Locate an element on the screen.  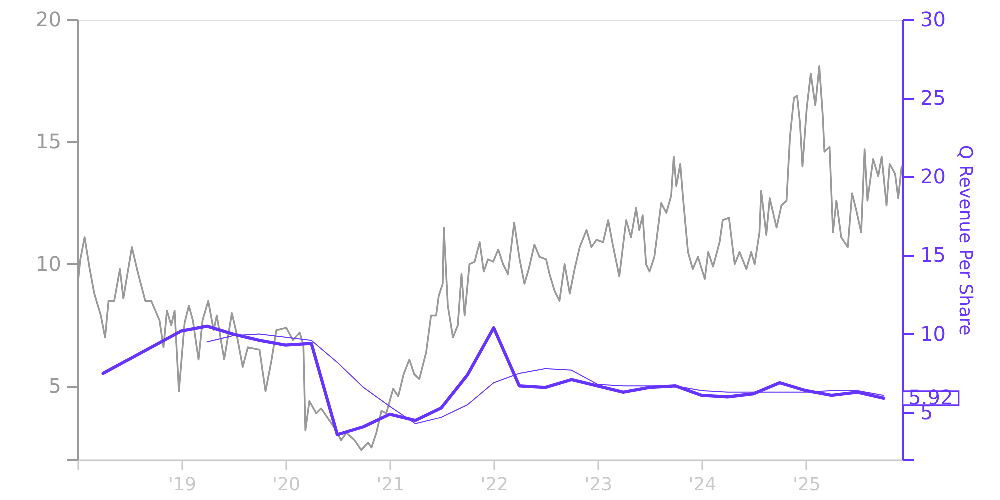
y-tick-label: 5 is located at coordinates (55, 386).